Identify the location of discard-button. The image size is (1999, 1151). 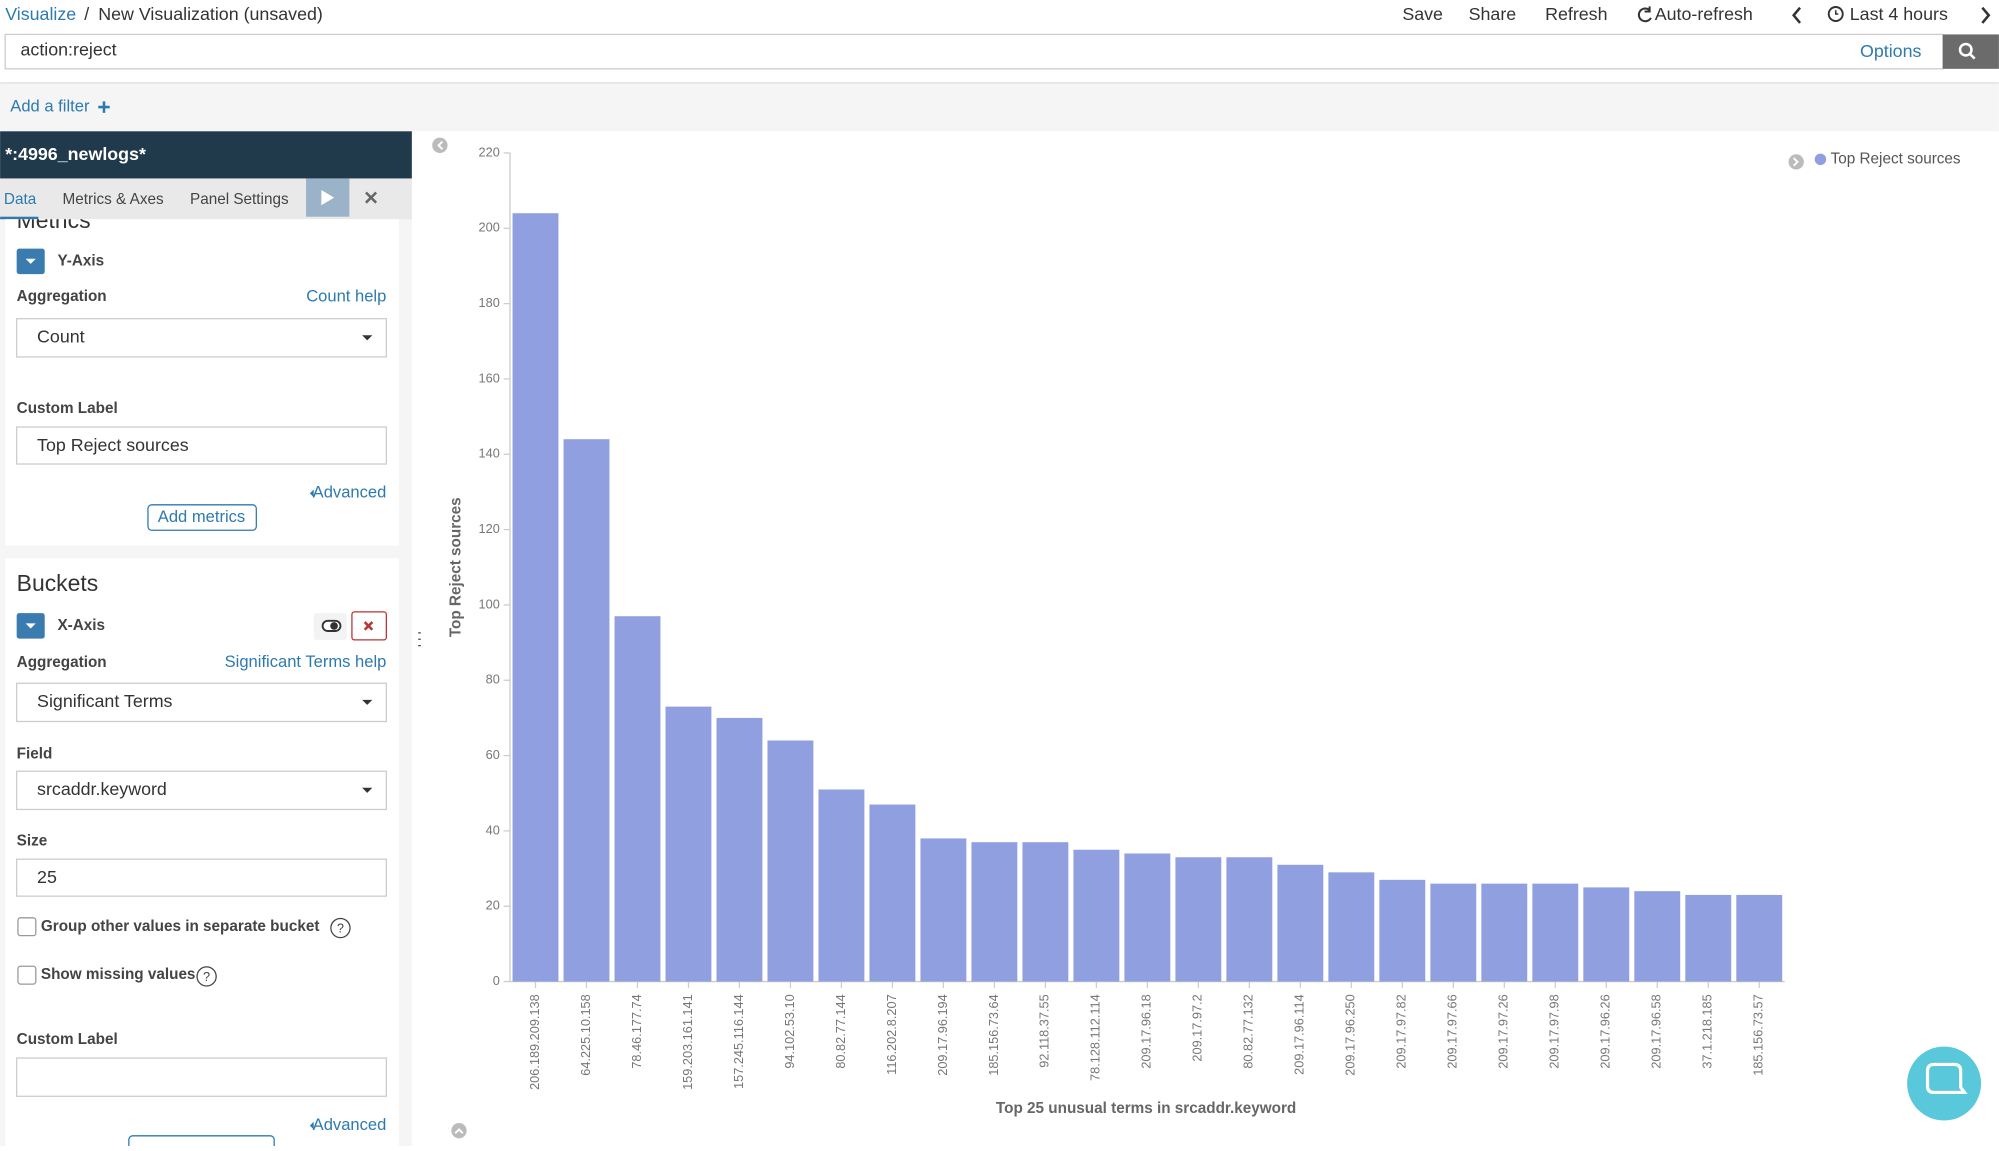
(371, 197).